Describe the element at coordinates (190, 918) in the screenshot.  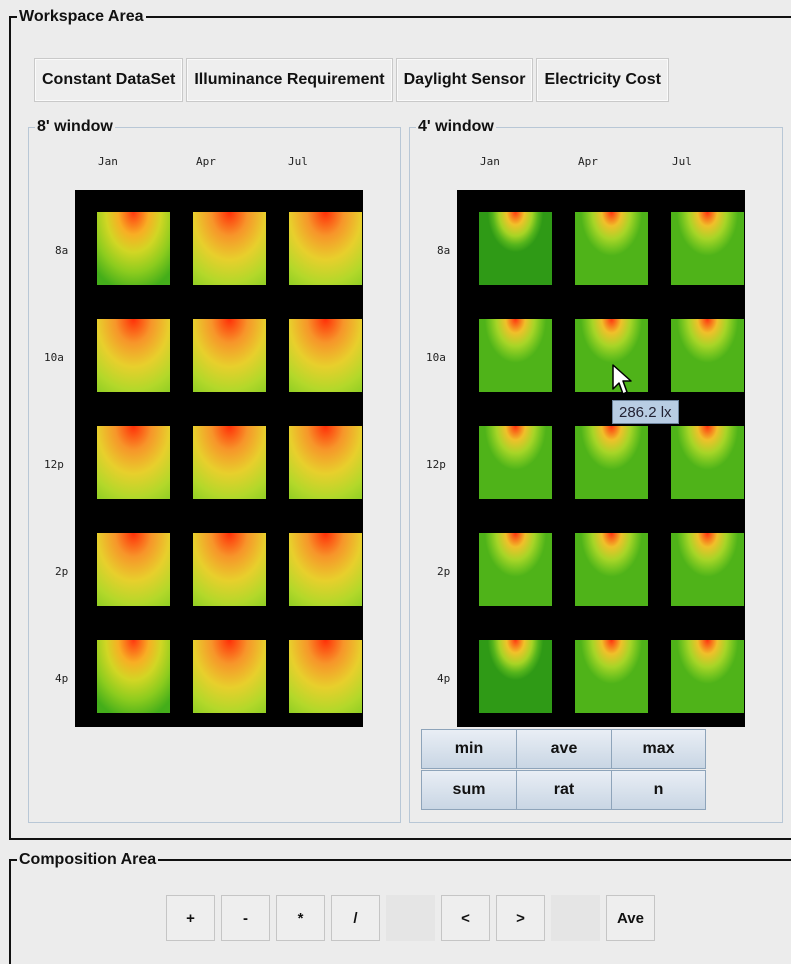
I see `add-button: +` at that location.